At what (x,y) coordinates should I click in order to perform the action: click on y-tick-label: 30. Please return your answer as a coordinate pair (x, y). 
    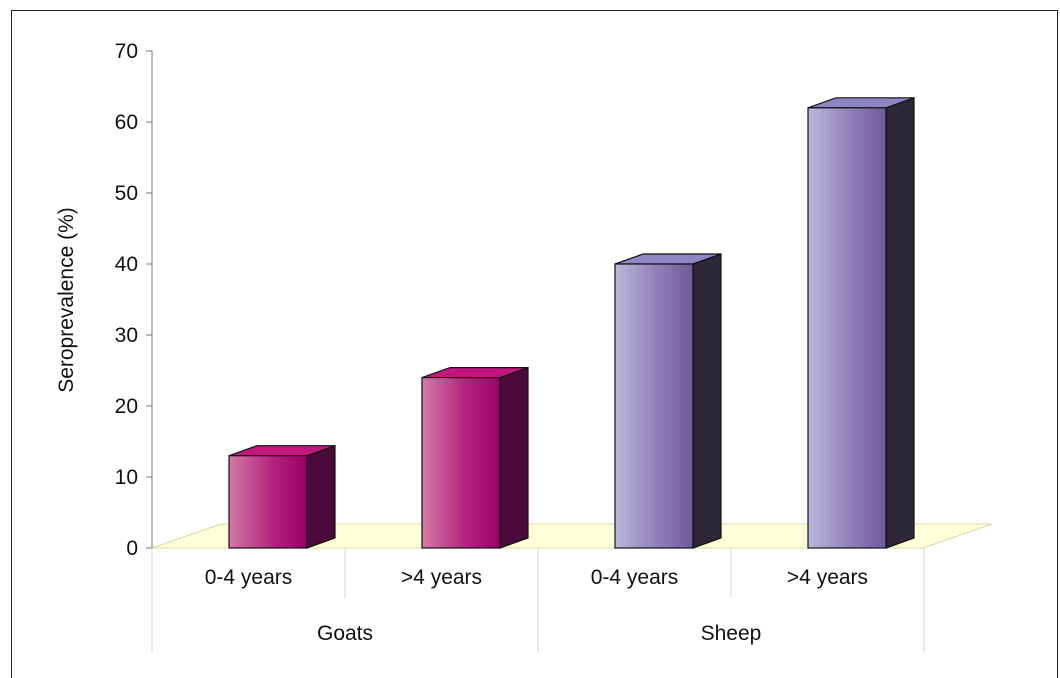
    Looking at the image, I should click on (126, 335).